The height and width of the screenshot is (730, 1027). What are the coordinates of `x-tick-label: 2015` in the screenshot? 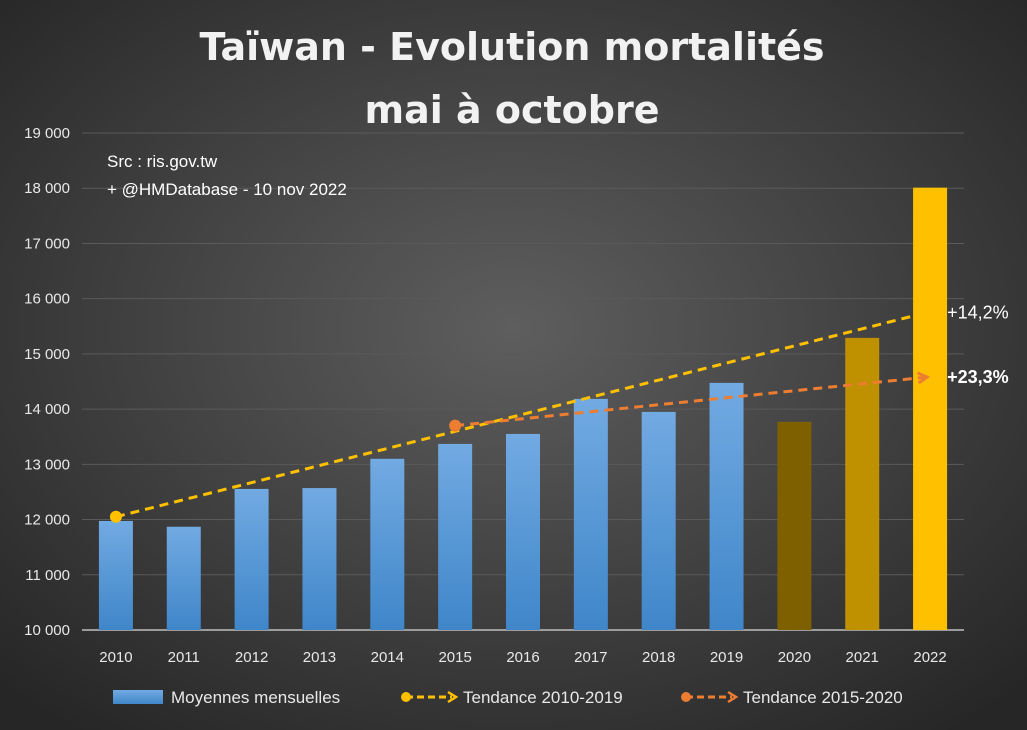 It's located at (454, 657).